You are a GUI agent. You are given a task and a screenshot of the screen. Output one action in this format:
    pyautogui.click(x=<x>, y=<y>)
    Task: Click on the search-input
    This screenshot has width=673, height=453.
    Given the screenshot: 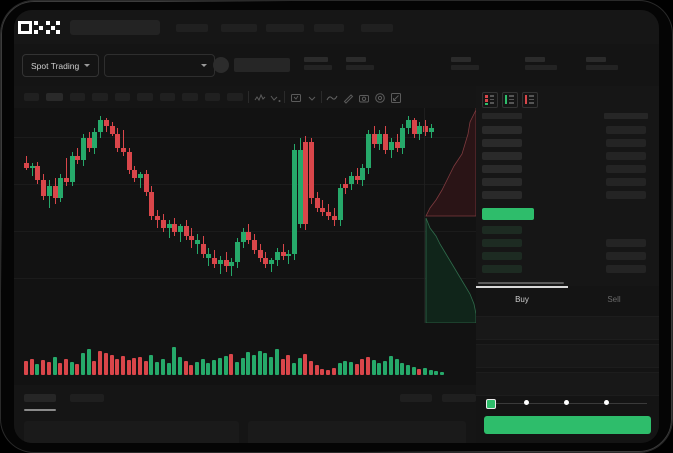 What is the action you would take?
    pyautogui.click(x=115, y=27)
    